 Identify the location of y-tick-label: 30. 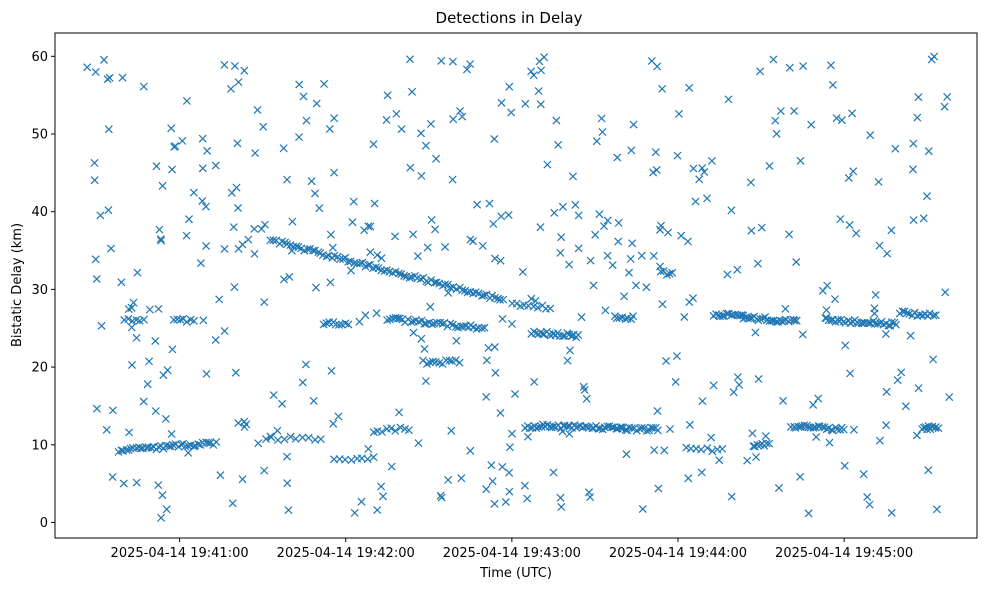
(39, 290).